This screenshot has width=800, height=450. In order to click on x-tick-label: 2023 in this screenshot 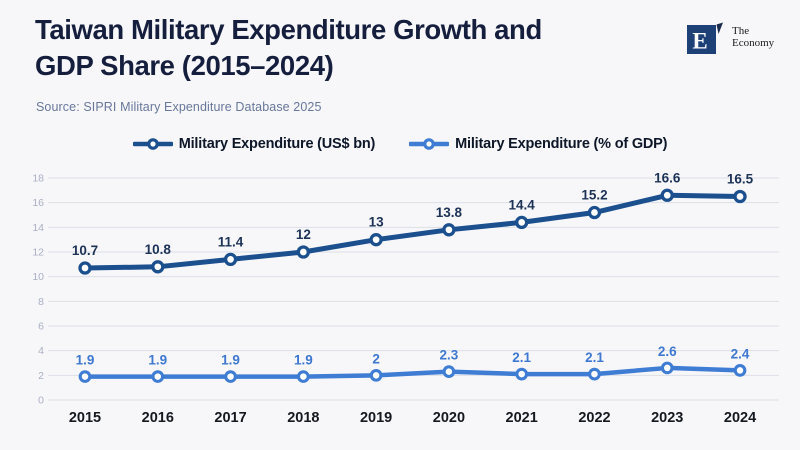, I will do `click(667, 418)`.